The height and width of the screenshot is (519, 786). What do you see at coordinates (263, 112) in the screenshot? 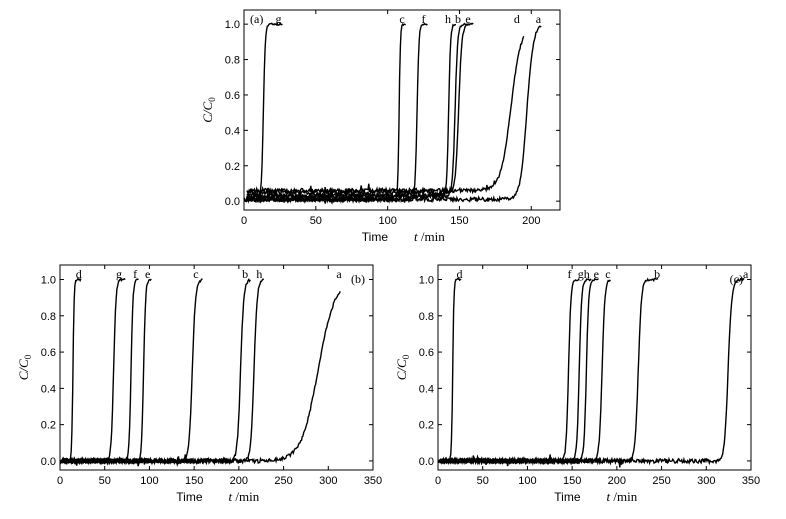
I see `series-line-g` at bounding box center [263, 112].